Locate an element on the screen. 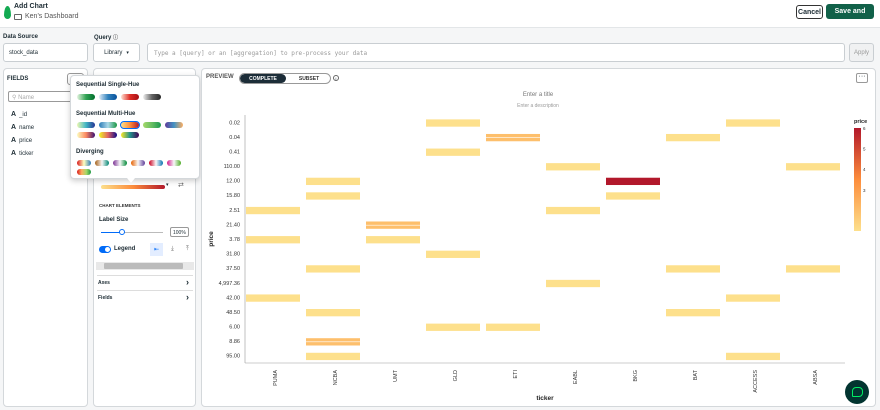  info-icon: ⓘ is located at coordinates (116, 38).